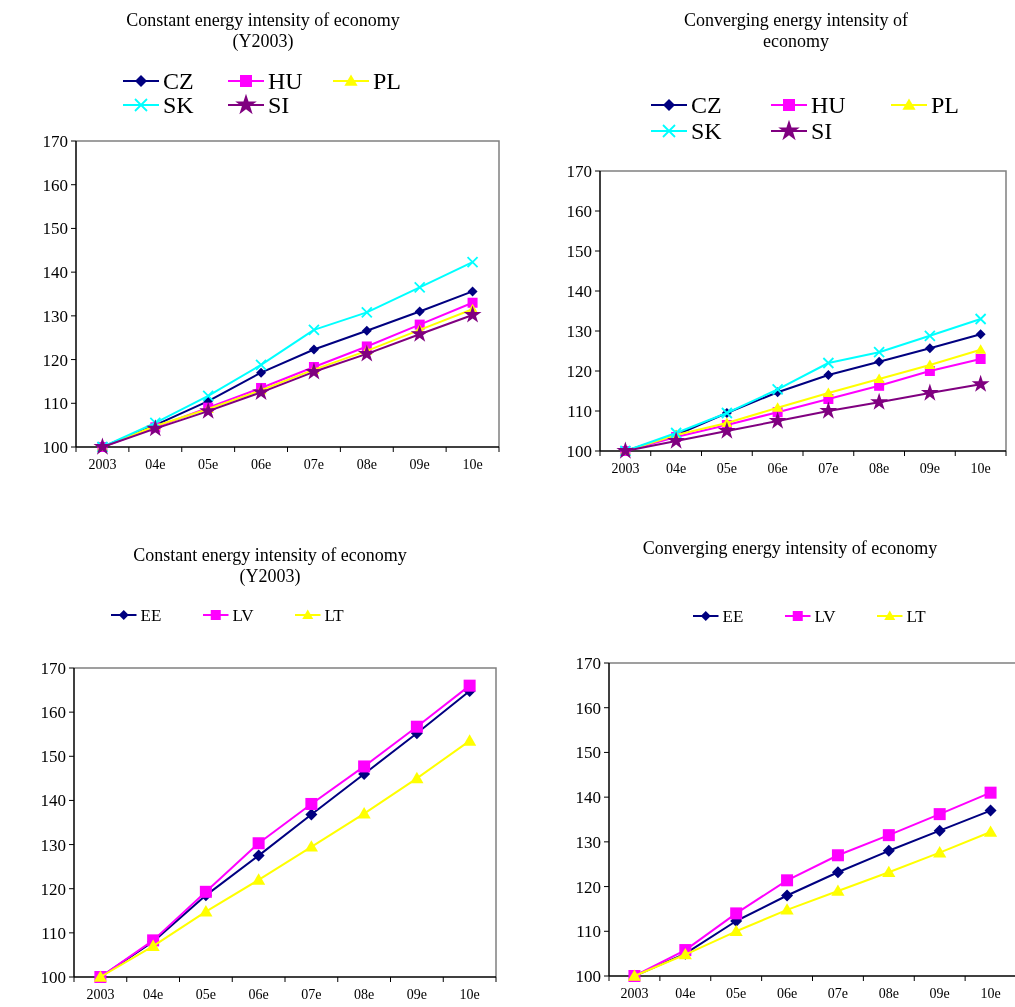 The image size is (1015, 1007). I want to click on legend-label: PL, so click(387, 81).